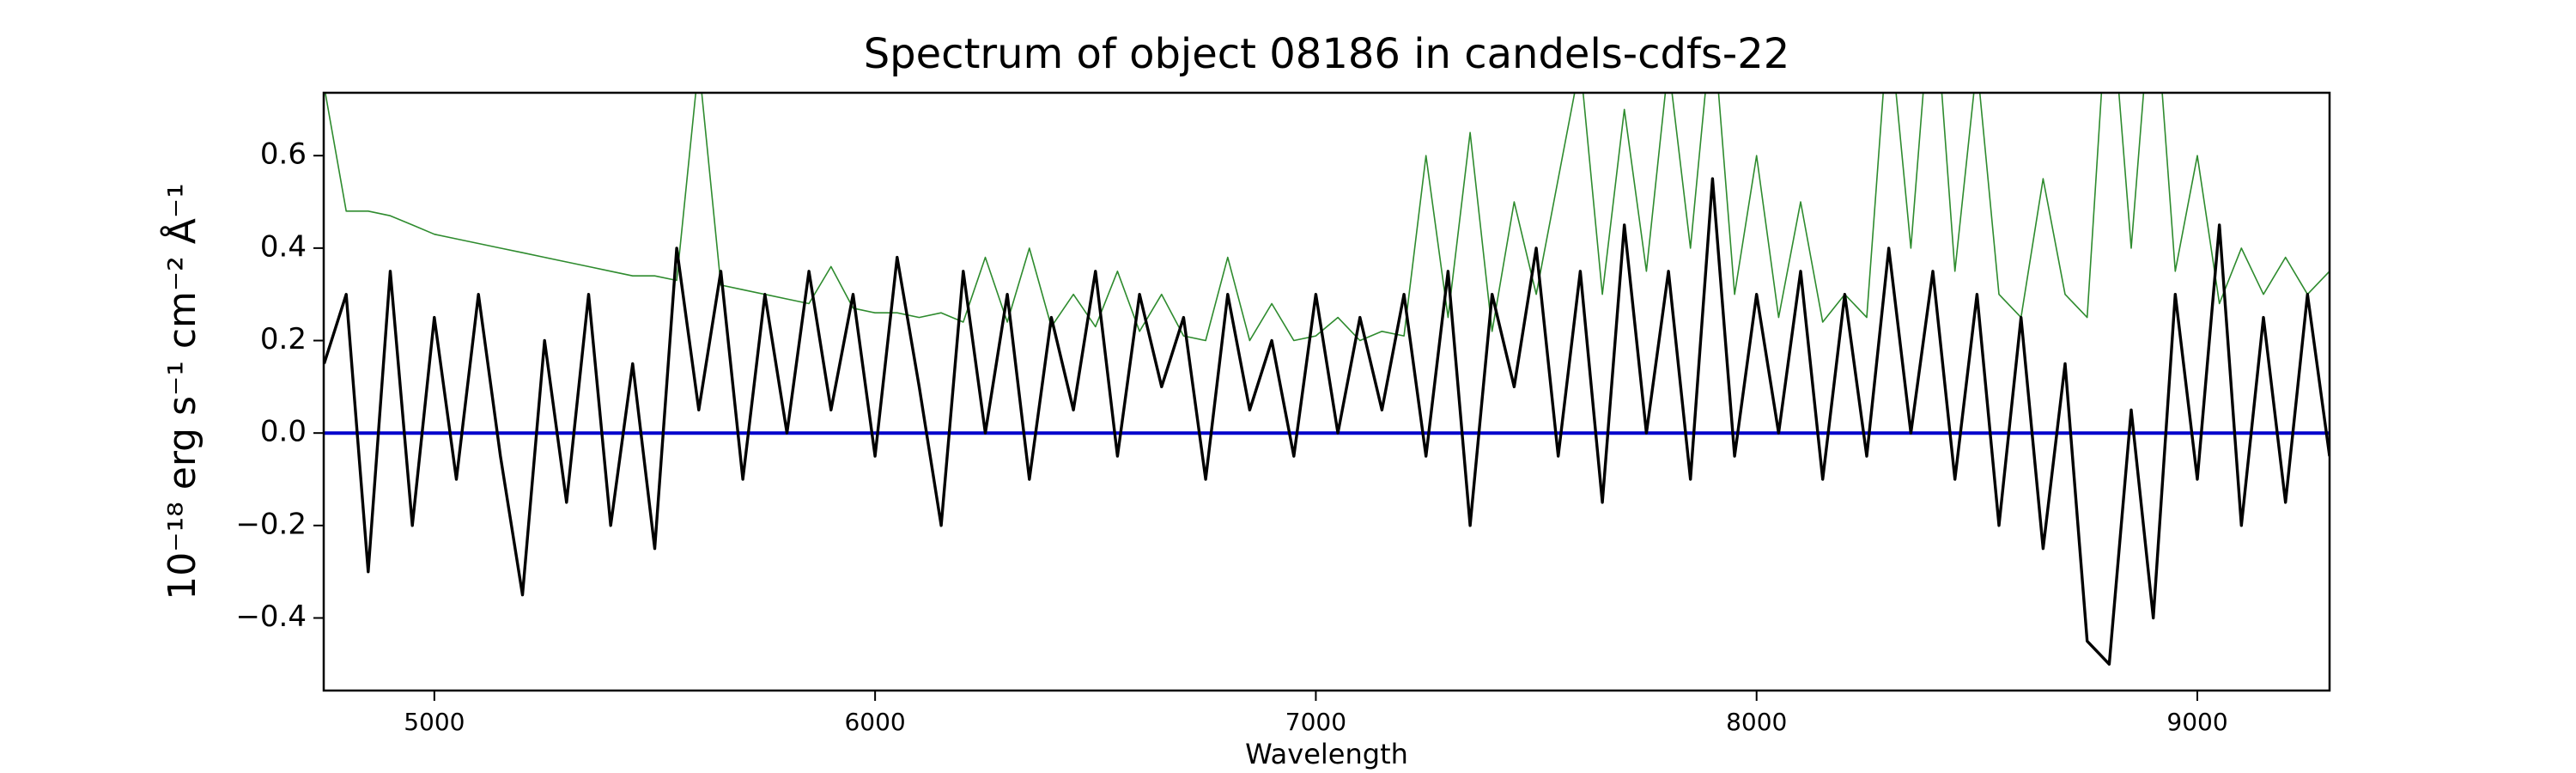 Image resolution: width=2576 pixels, height=773 pixels. Describe the element at coordinates (271, 617) in the screenshot. I see `y-tick-label: −0.4` at that location.